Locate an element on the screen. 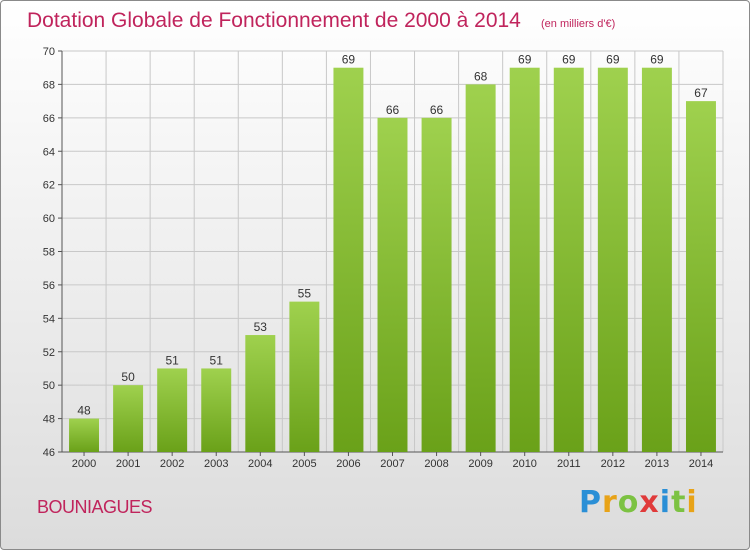 This screenshot has height=550, width=750. y-tick-label: 46 is located at coordinates (49, 453).